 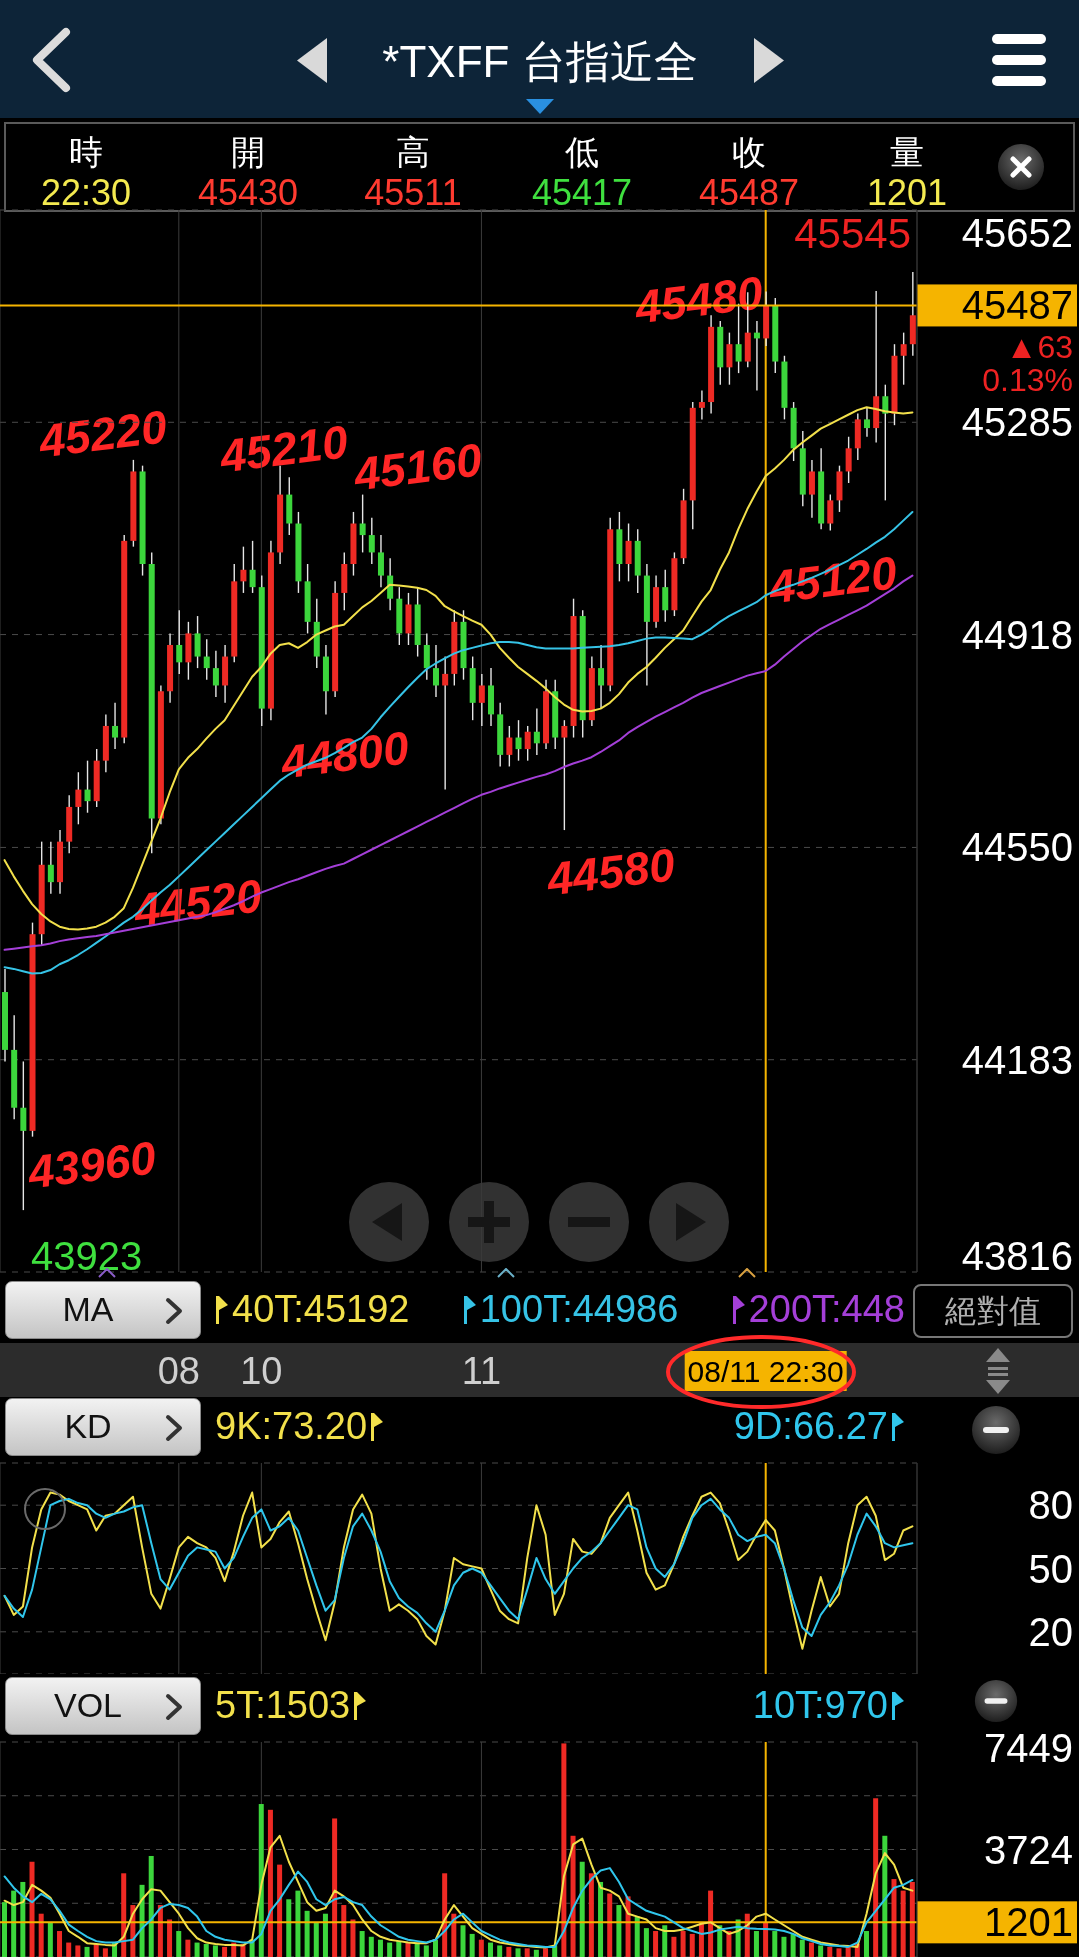 What do you see at coordinates (248, 152) in the screenshot?
I see `text: 開` at bounding box center [248, 152].